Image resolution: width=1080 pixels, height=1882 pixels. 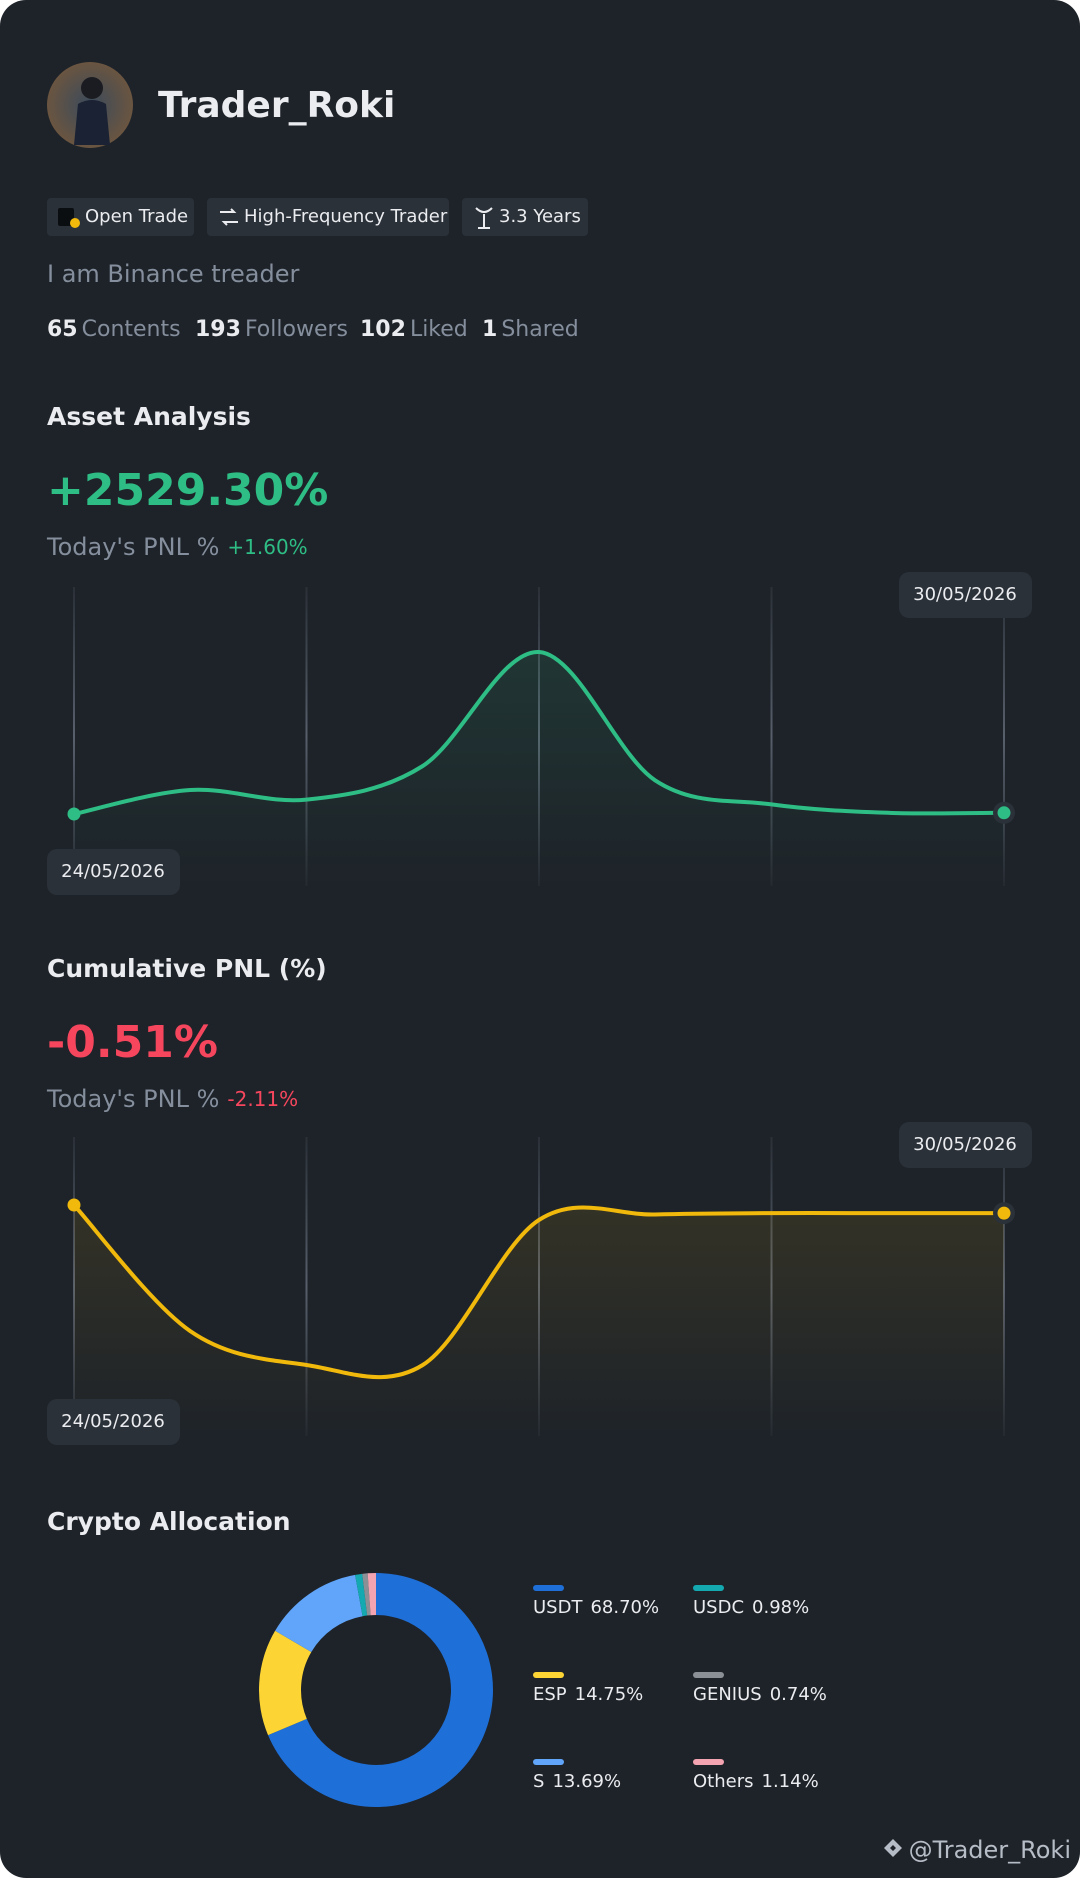 I want to click on today-pnl: Today's PNL % -2.11%, so click(x=172, y=1099).